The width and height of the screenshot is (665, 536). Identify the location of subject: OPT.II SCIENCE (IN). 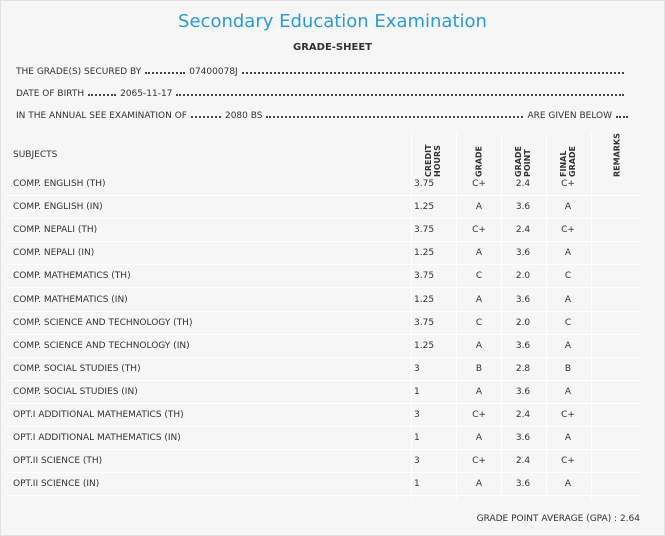
(56, 484).